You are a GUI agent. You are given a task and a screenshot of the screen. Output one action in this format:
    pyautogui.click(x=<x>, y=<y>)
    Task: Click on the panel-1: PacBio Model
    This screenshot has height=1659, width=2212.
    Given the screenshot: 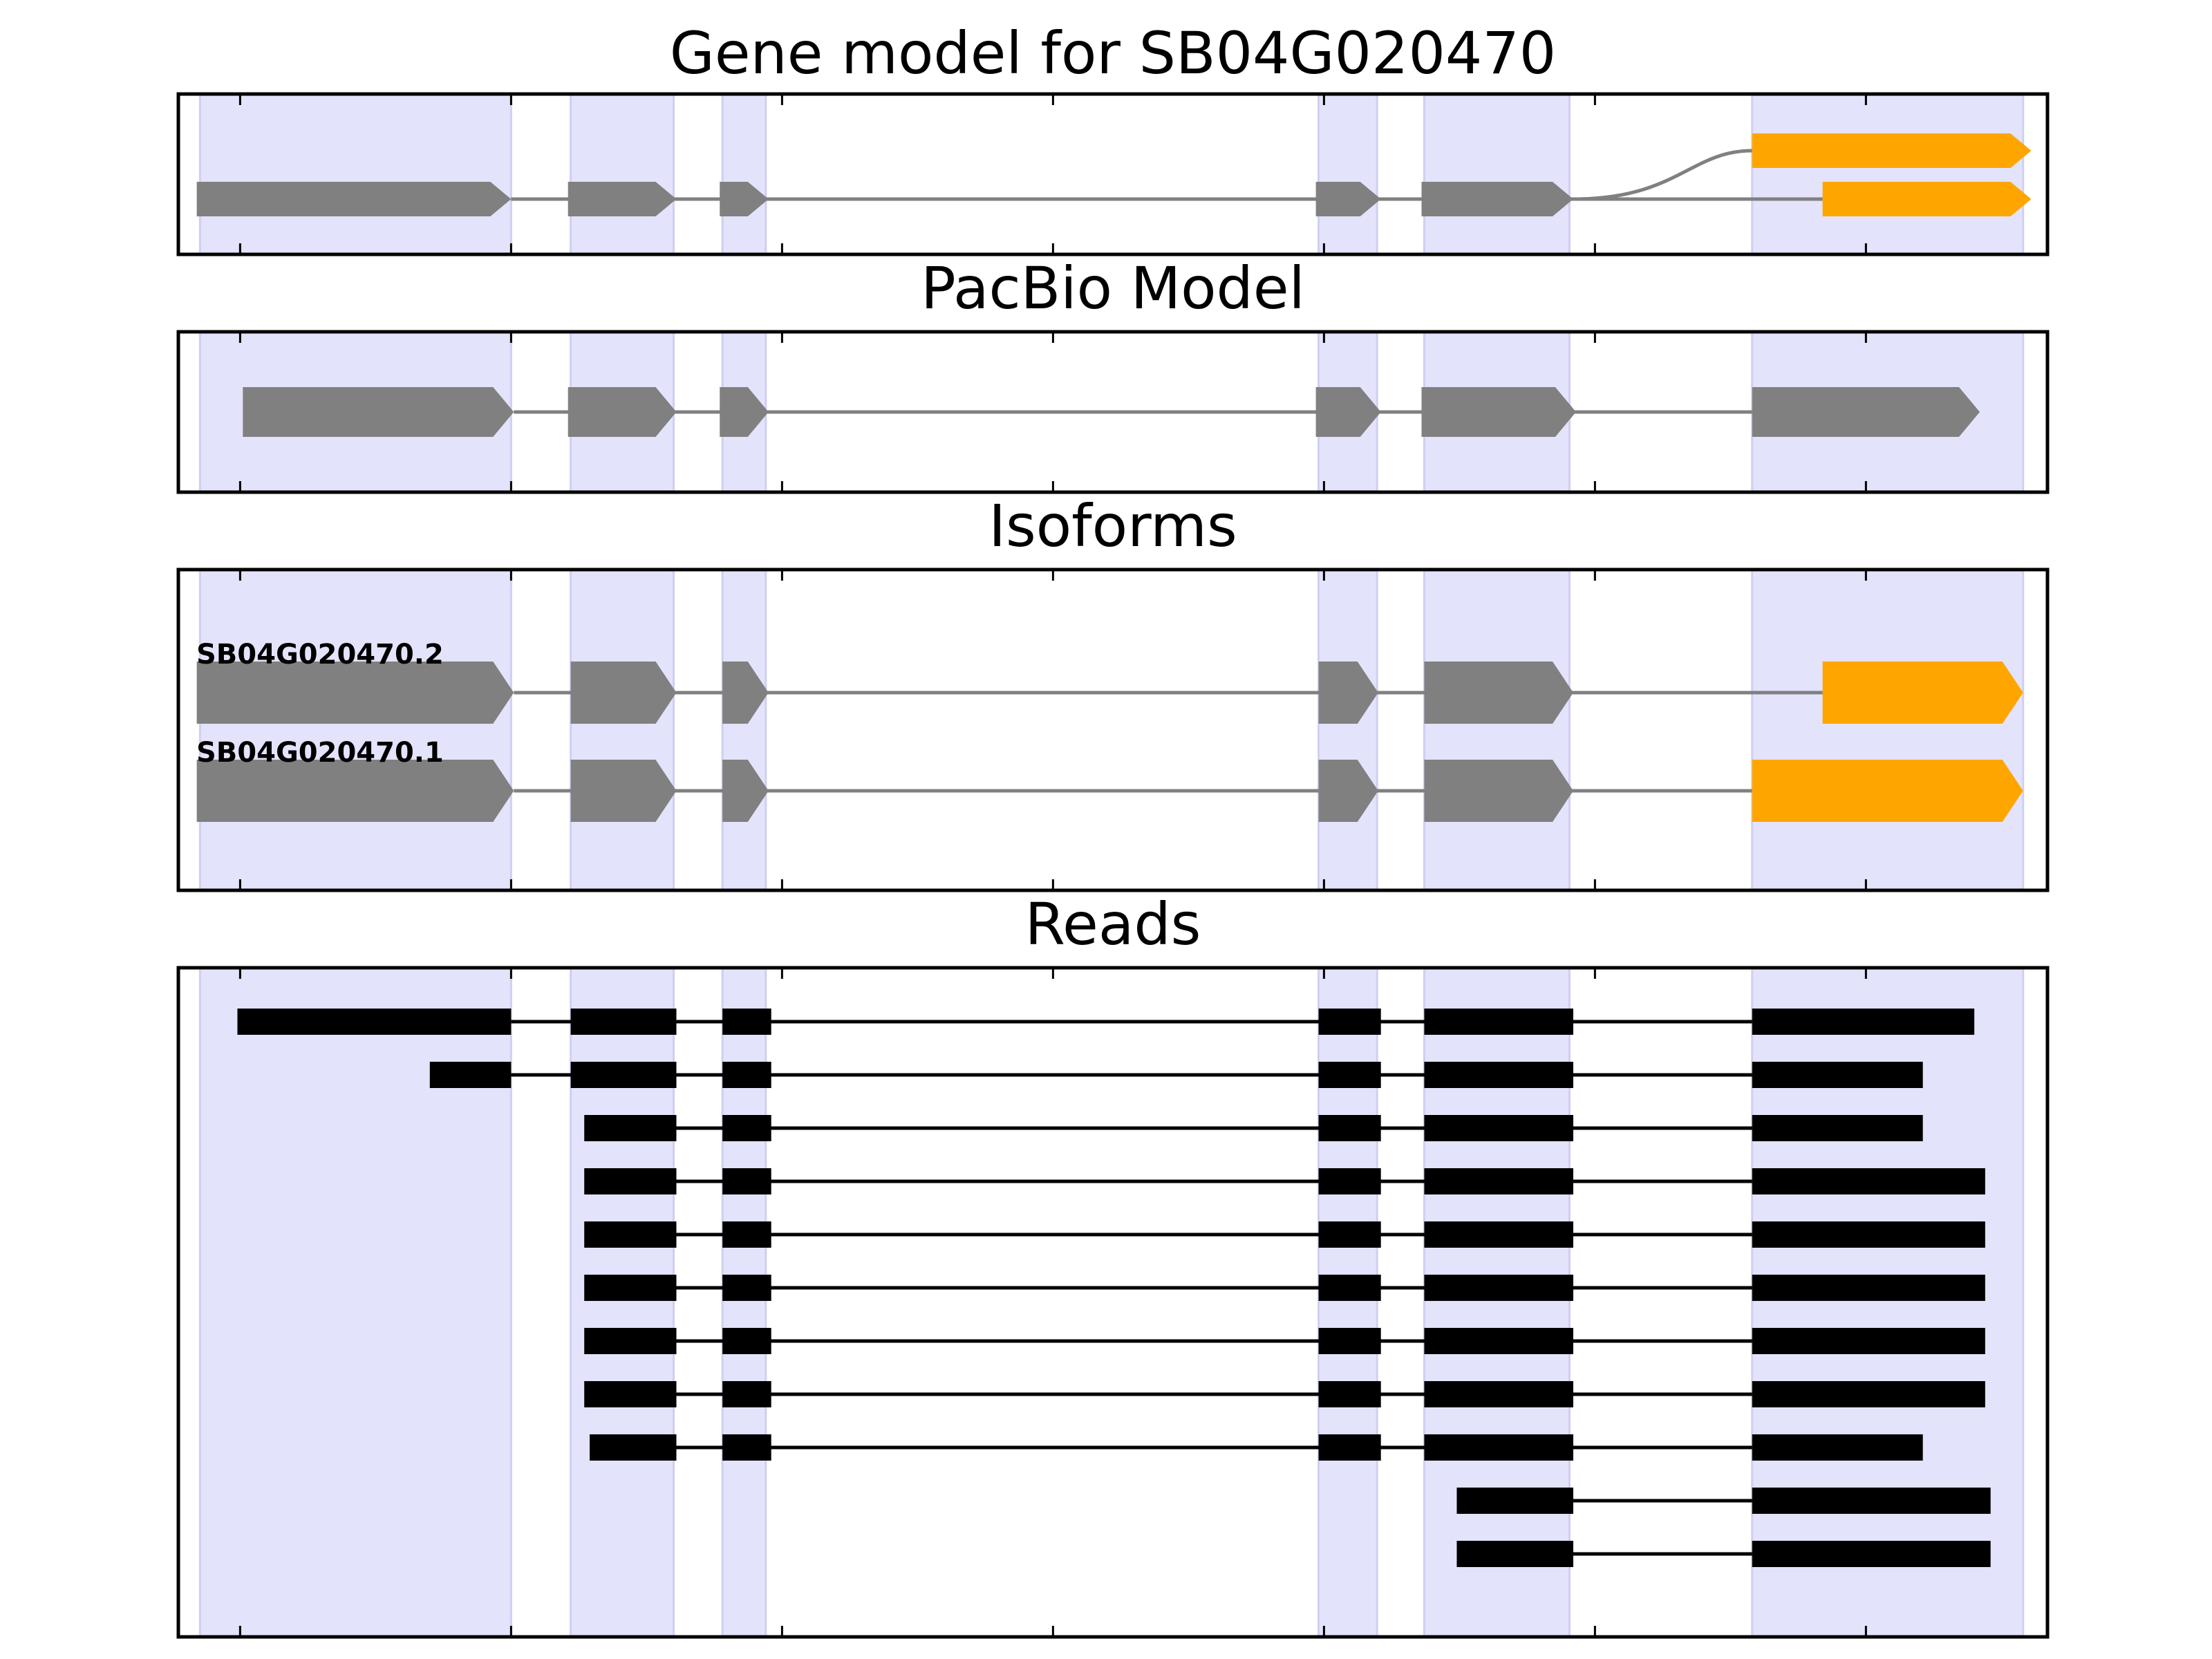 What is the action you would take?
    pyautogui.click(x=1113, y=374)
    